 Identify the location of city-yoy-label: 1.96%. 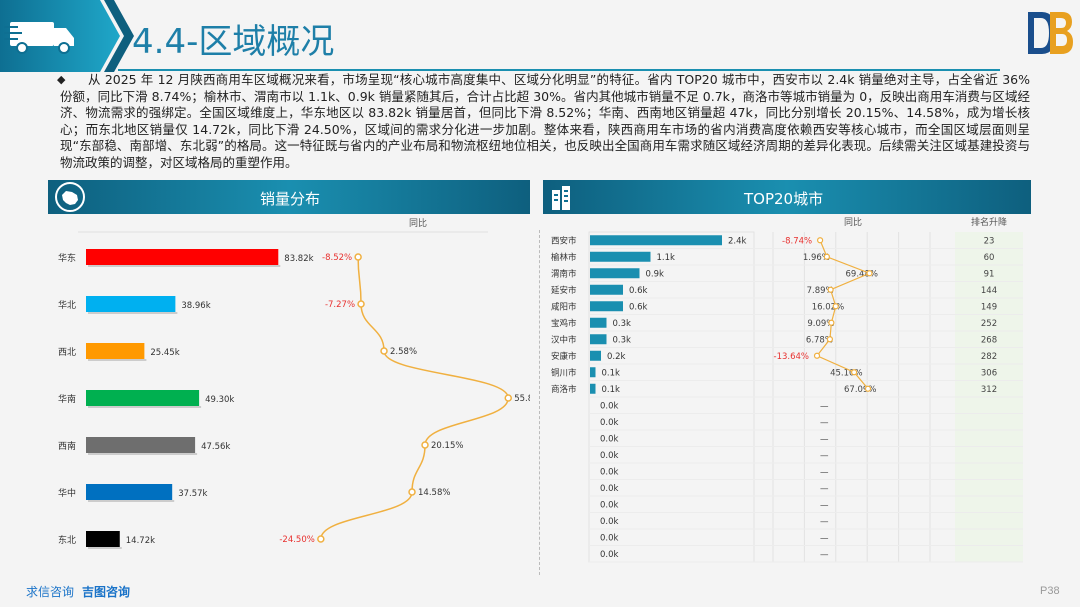
(816, 258).